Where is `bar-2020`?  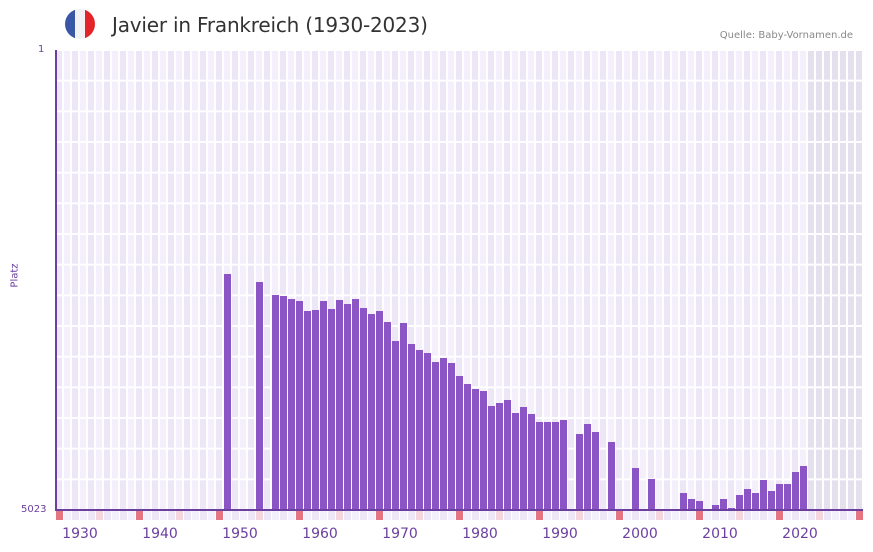 bar-2020 is located at coordinates (787, 497).